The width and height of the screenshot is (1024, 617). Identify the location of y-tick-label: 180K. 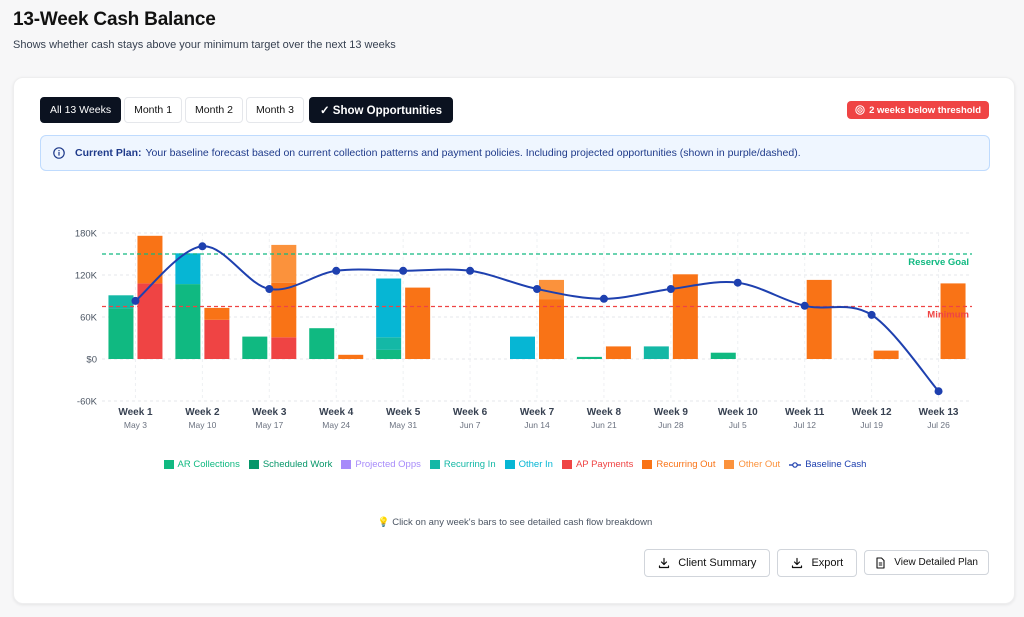
(86, 234).